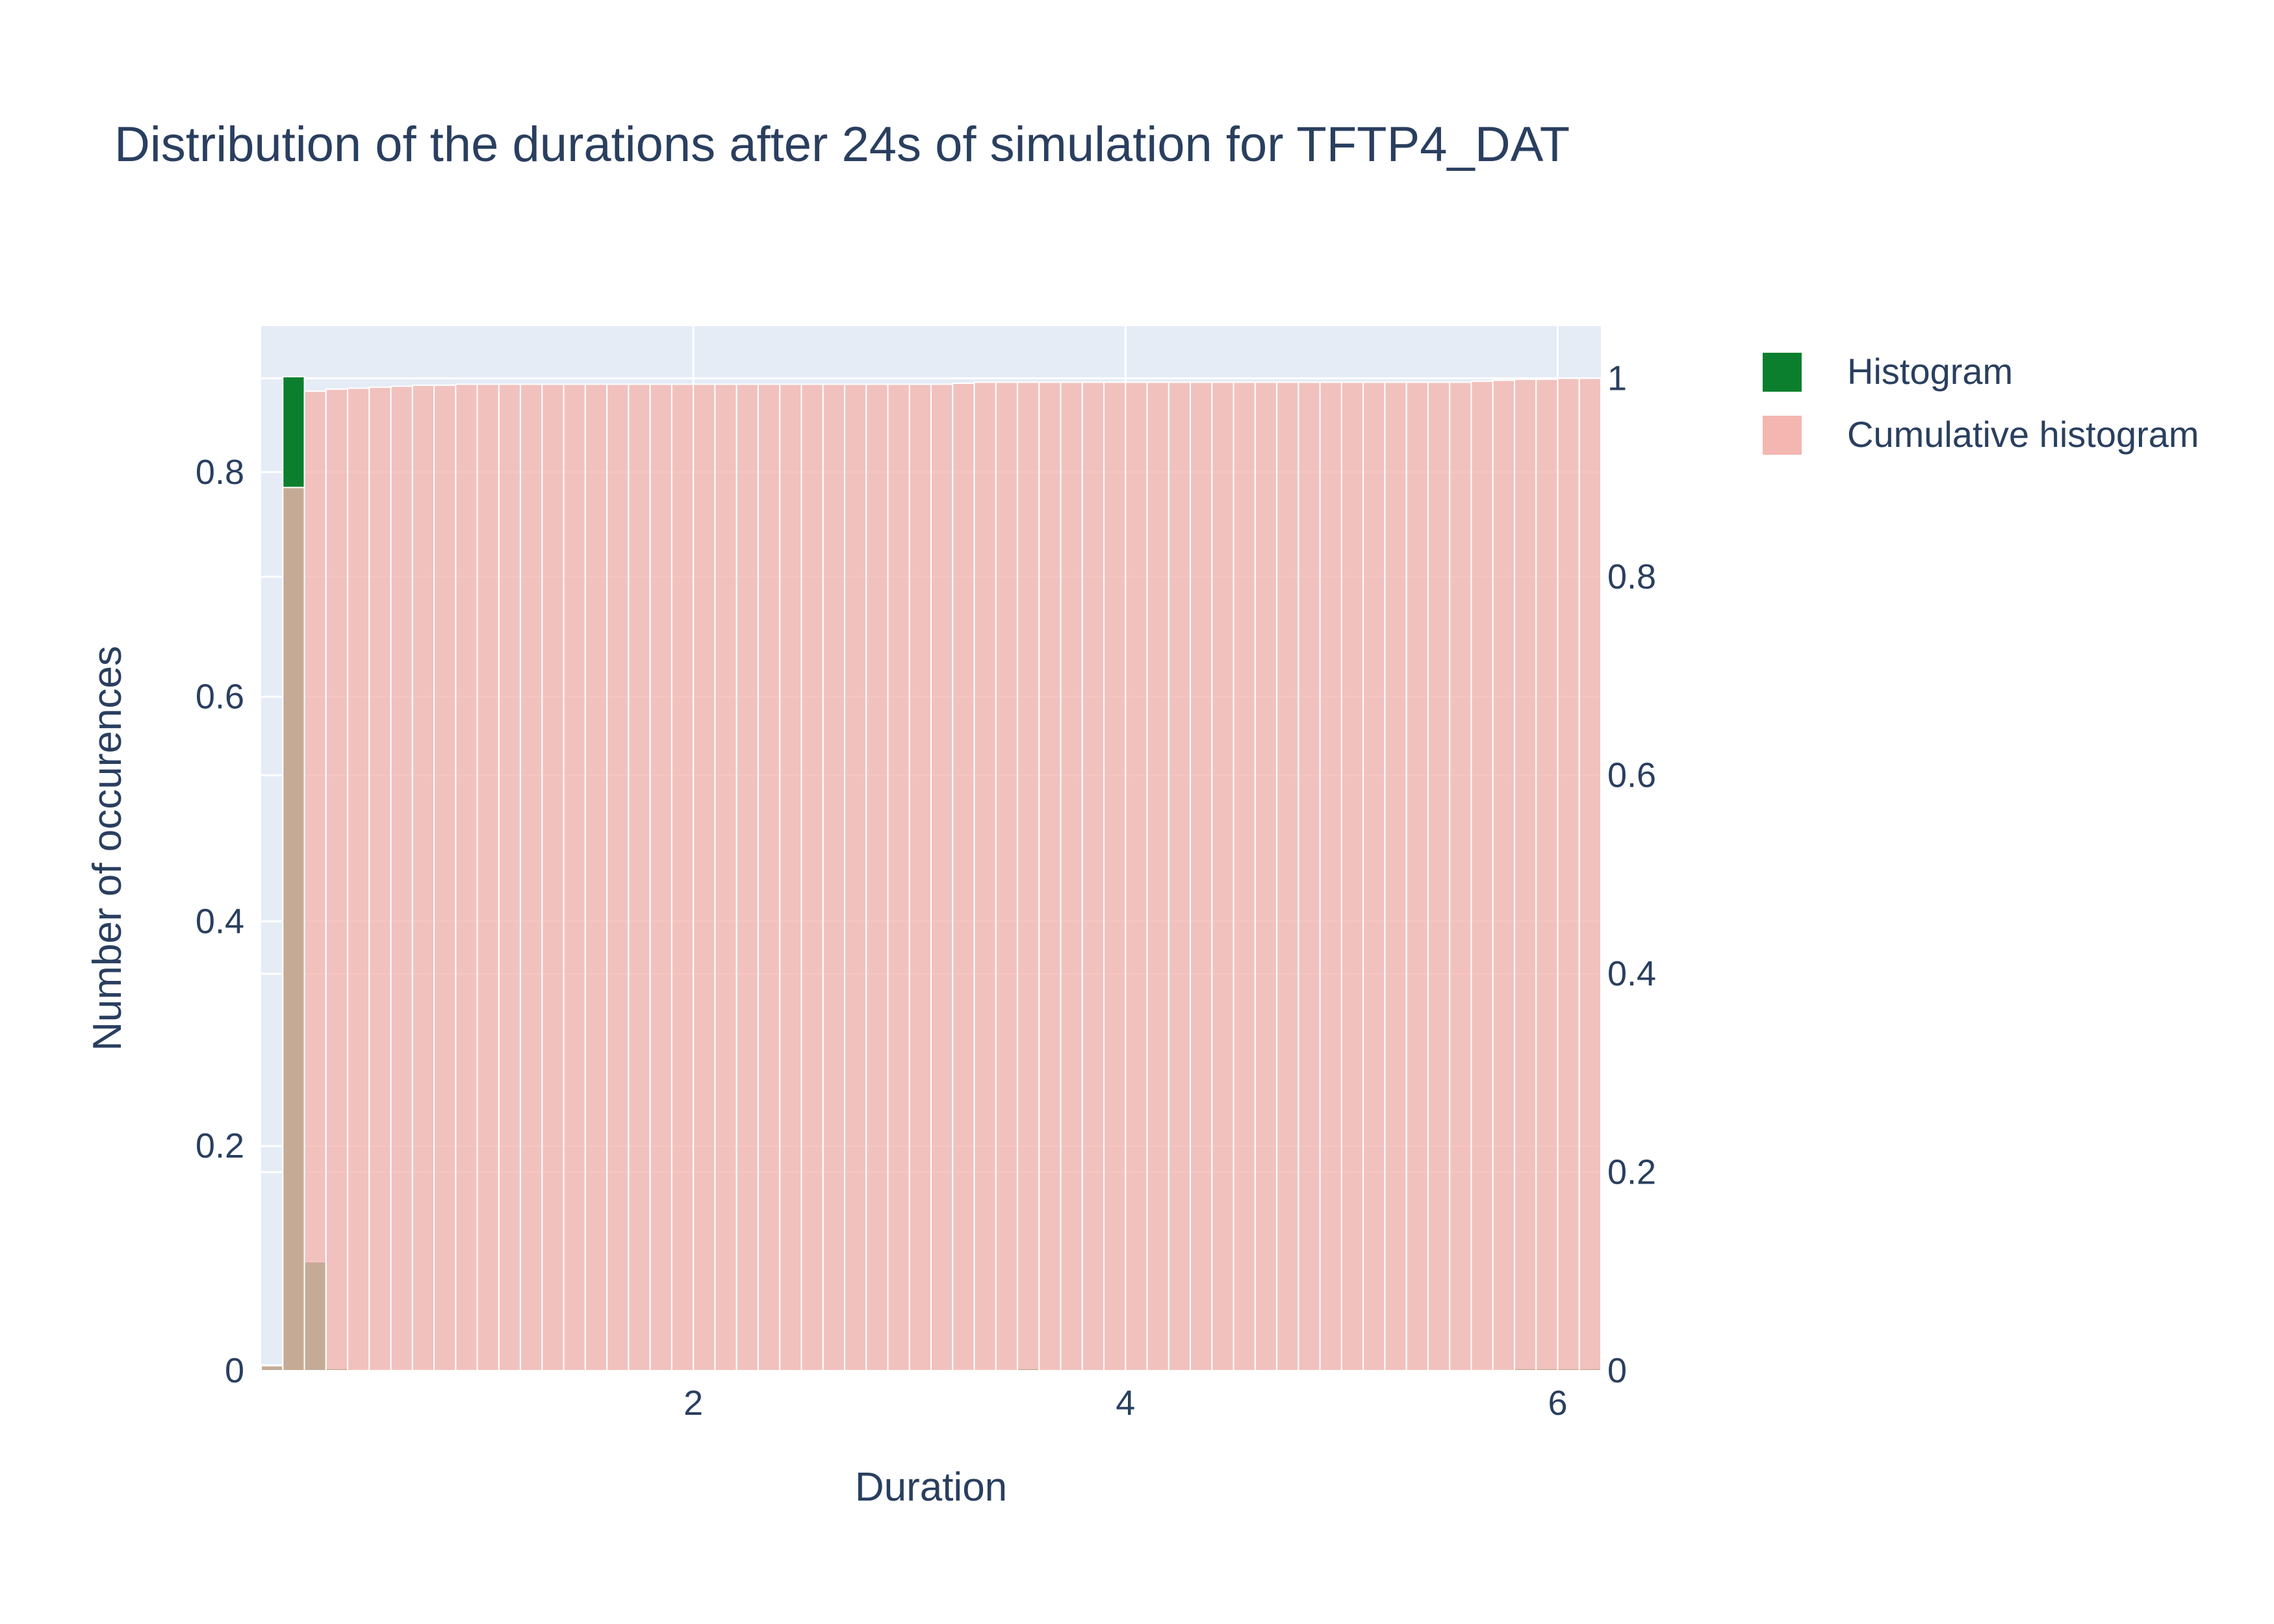 Image resolution: width=2274 pixels, height=1624 pixels. What do you see at coordinates (1617, 378) in the screenshot?
I see `y-right-tick-label-5: 1` at bounding box center [1617, 378].